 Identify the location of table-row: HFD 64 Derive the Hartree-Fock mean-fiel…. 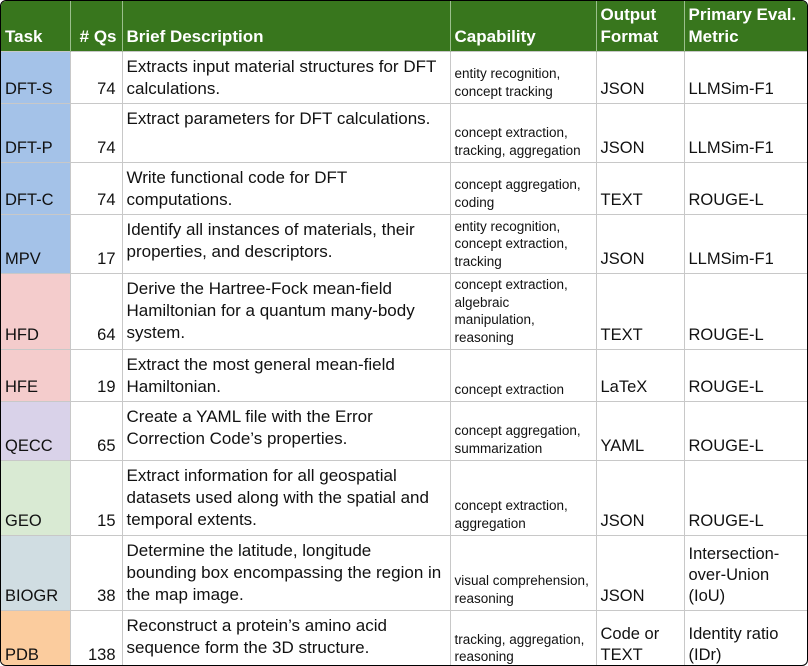
(404, 311).